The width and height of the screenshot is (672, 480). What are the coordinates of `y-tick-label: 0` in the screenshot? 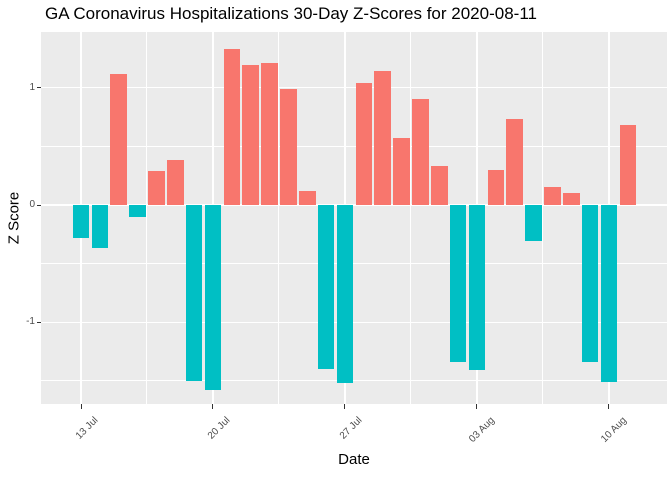 It's located at (32, 204).